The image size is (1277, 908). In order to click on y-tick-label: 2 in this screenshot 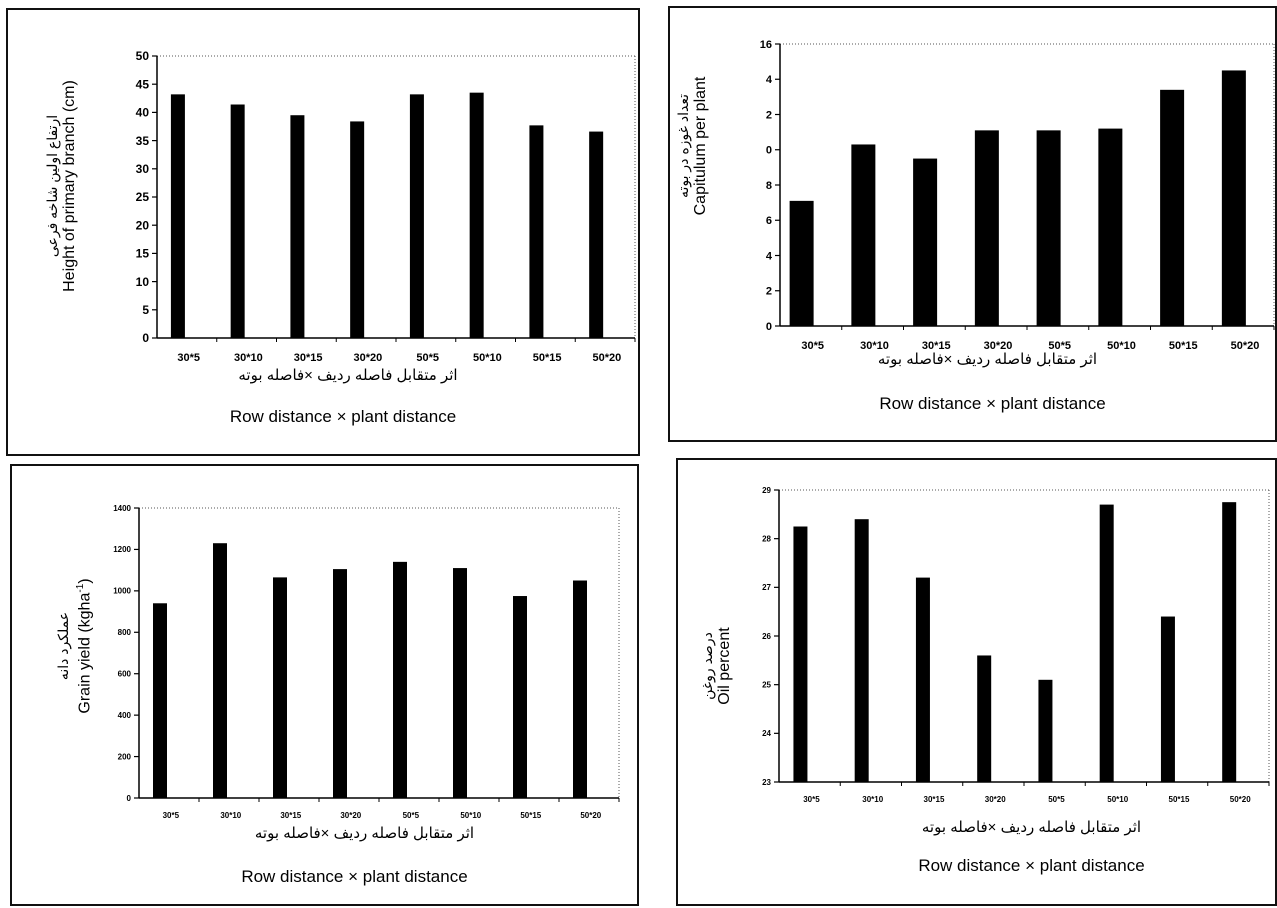, I will do `click(769, 115)`.